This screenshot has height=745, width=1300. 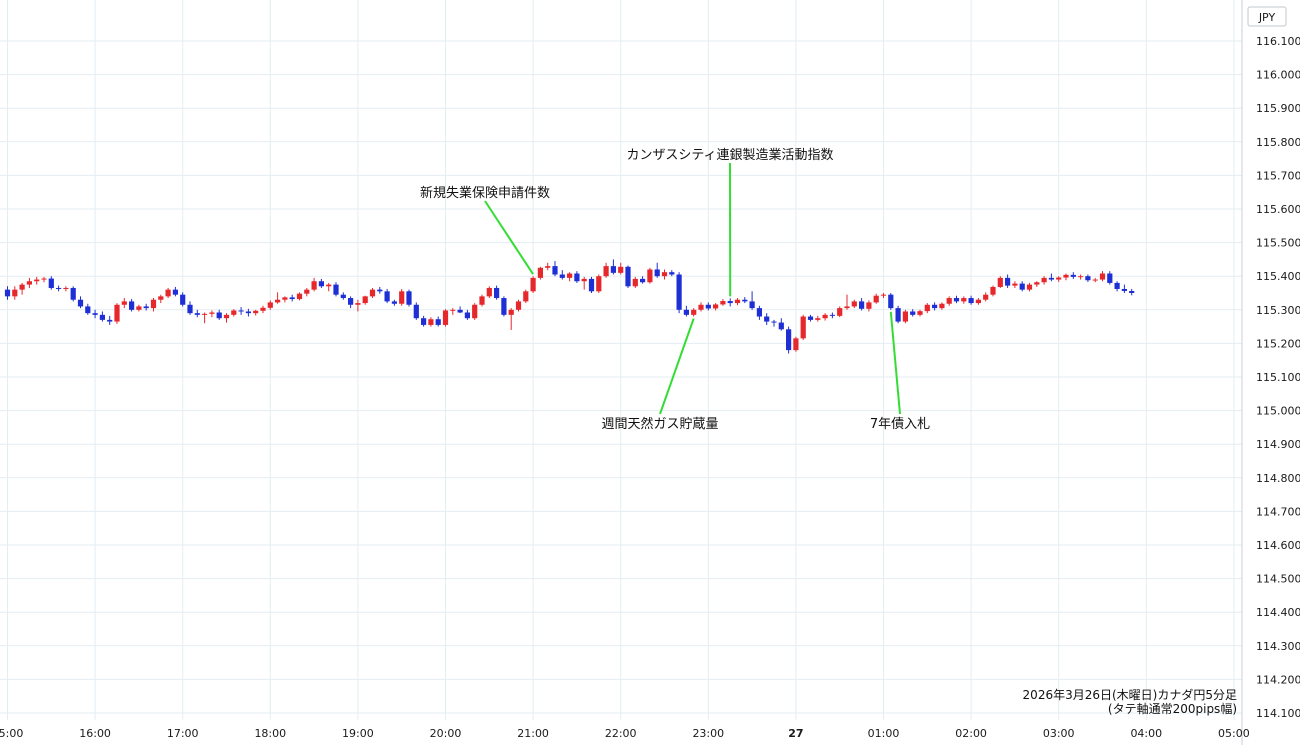 What do you see at coordinates (1278, 713) in the screenshot?
I see `y-tick-label: 114.100` at bounding box center [1278, 713].